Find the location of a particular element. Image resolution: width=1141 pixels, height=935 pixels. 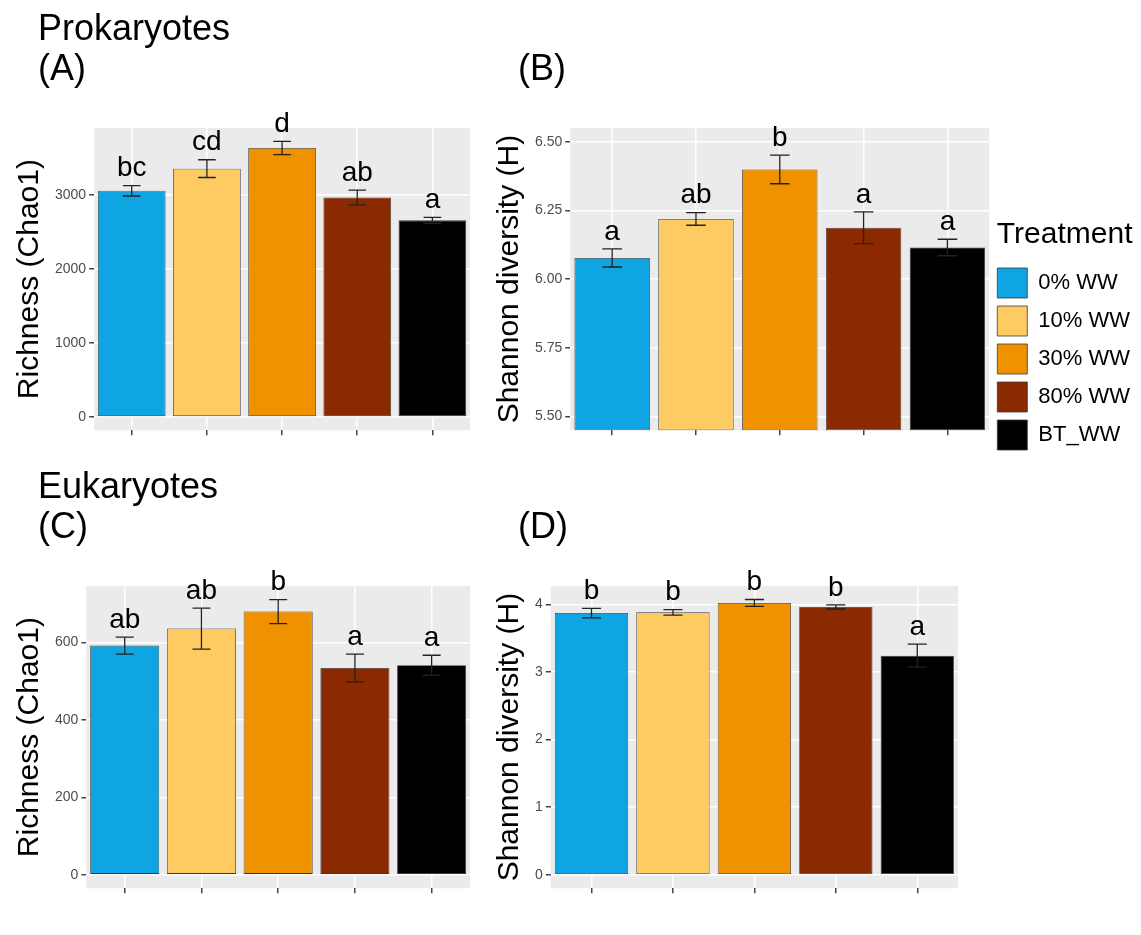

y-tick-label: 600 is located at coordinates (67, 641).